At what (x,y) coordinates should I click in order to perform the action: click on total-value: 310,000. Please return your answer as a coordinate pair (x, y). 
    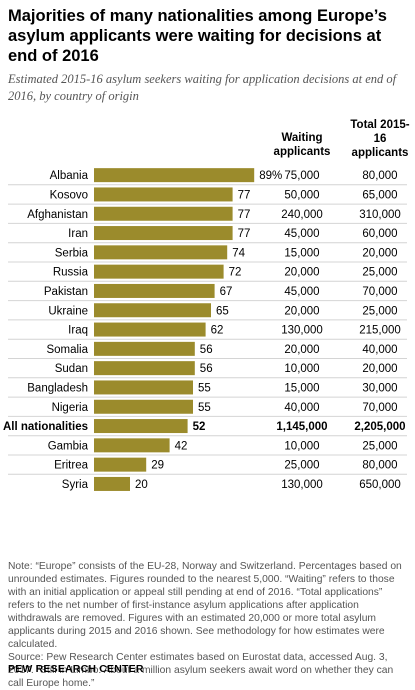
    Looking at the image, I should click on (380, 215).